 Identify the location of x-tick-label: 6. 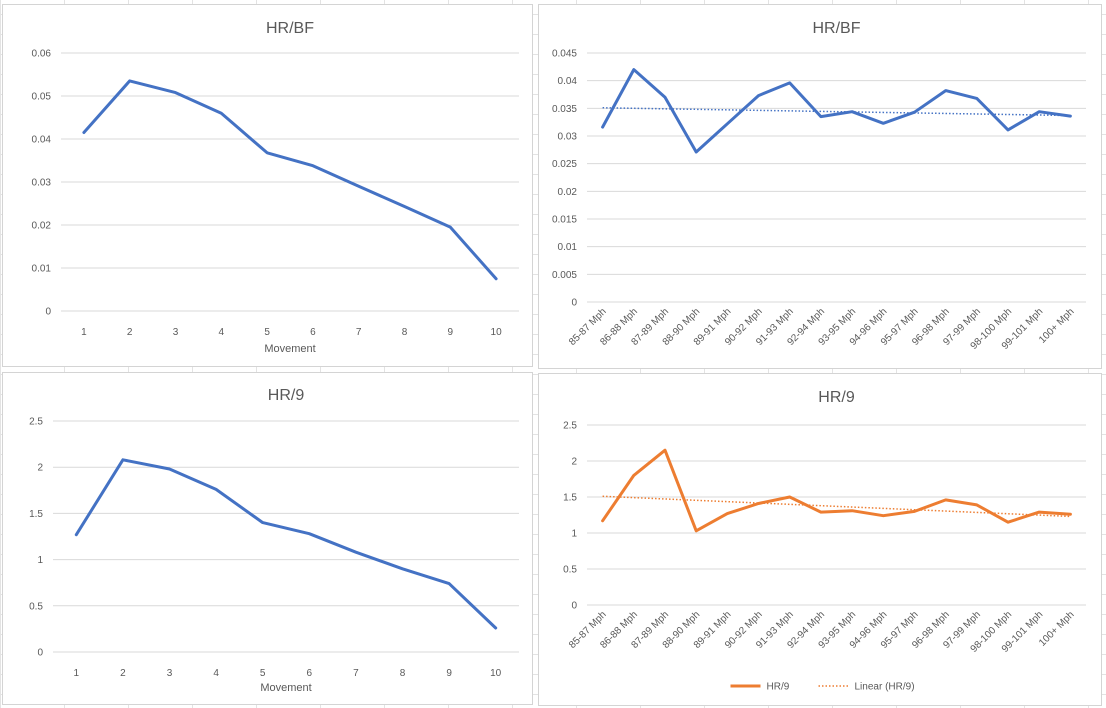
(313, 332).